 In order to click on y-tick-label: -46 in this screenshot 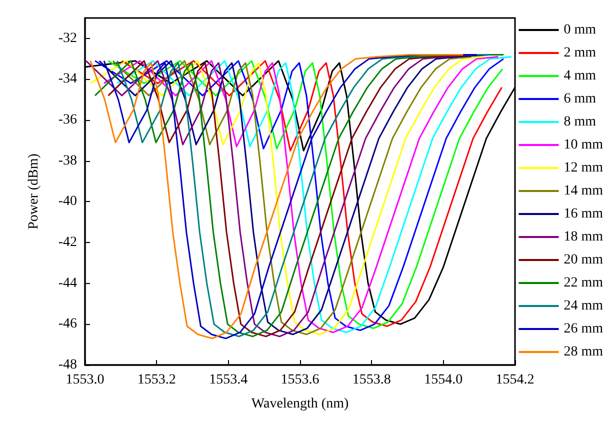, I will do `click(67, 324)`.